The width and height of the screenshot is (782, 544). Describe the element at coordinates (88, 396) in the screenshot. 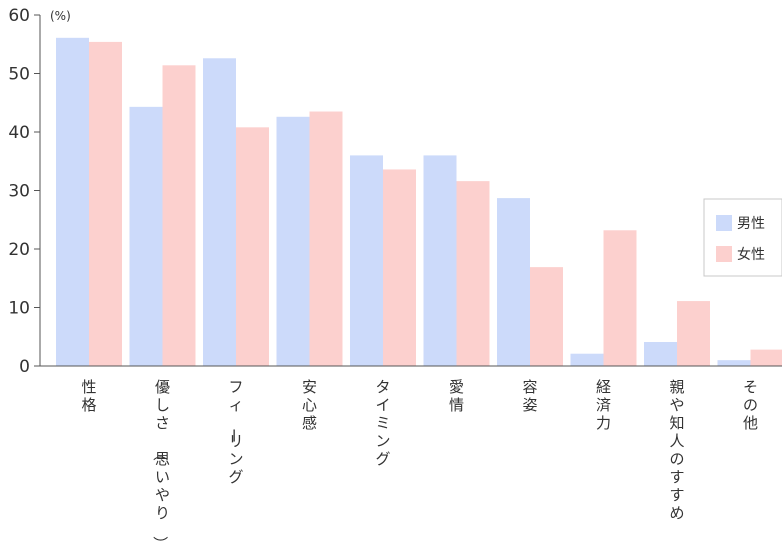

I see `x-category-label: 性格` at that location.